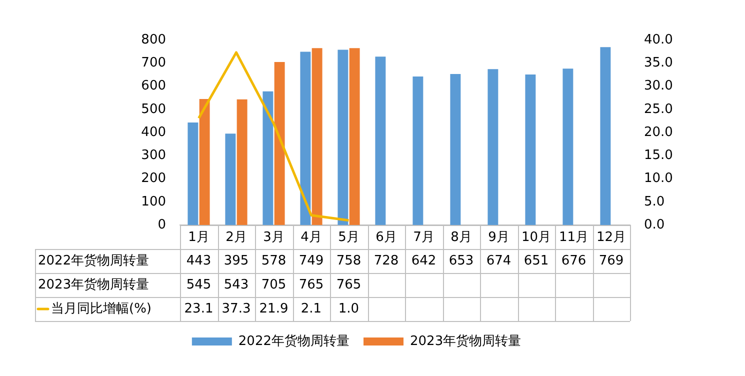 Image resolution: width=745 pixels, height=376 pixels. Describe the element at coordinates (499, 238) in the screenshot. I see `x-tick-label: 9月` at that location.